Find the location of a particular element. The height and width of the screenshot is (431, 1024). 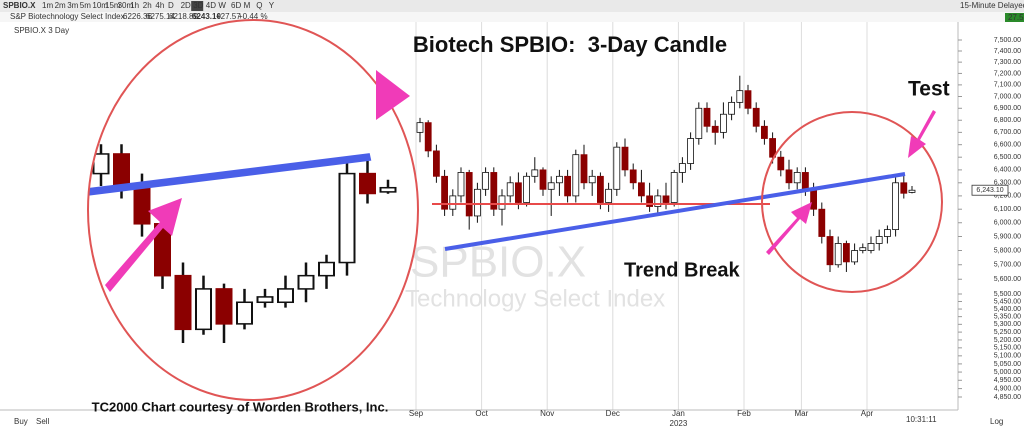

y-tick-label: 4,850.00 is located at coordinates (1007, 397).